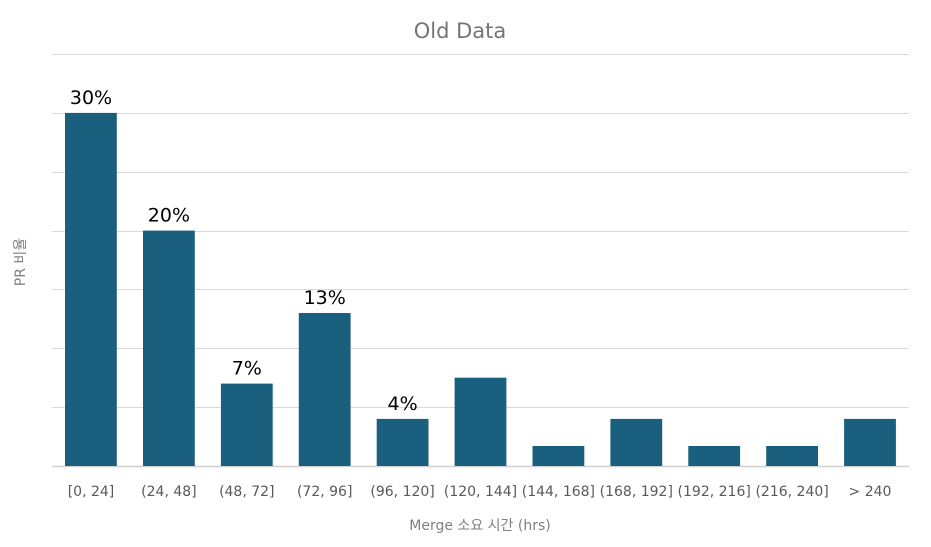 The image size is (931, 547). I want to click on x-tick-label: (96, 120], so click(402, 492).